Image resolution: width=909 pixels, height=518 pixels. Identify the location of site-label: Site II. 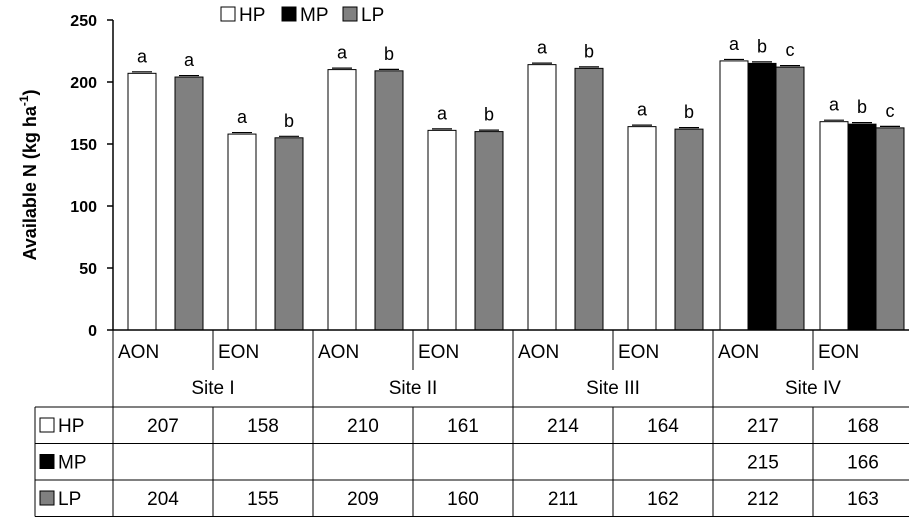
(413, 388).